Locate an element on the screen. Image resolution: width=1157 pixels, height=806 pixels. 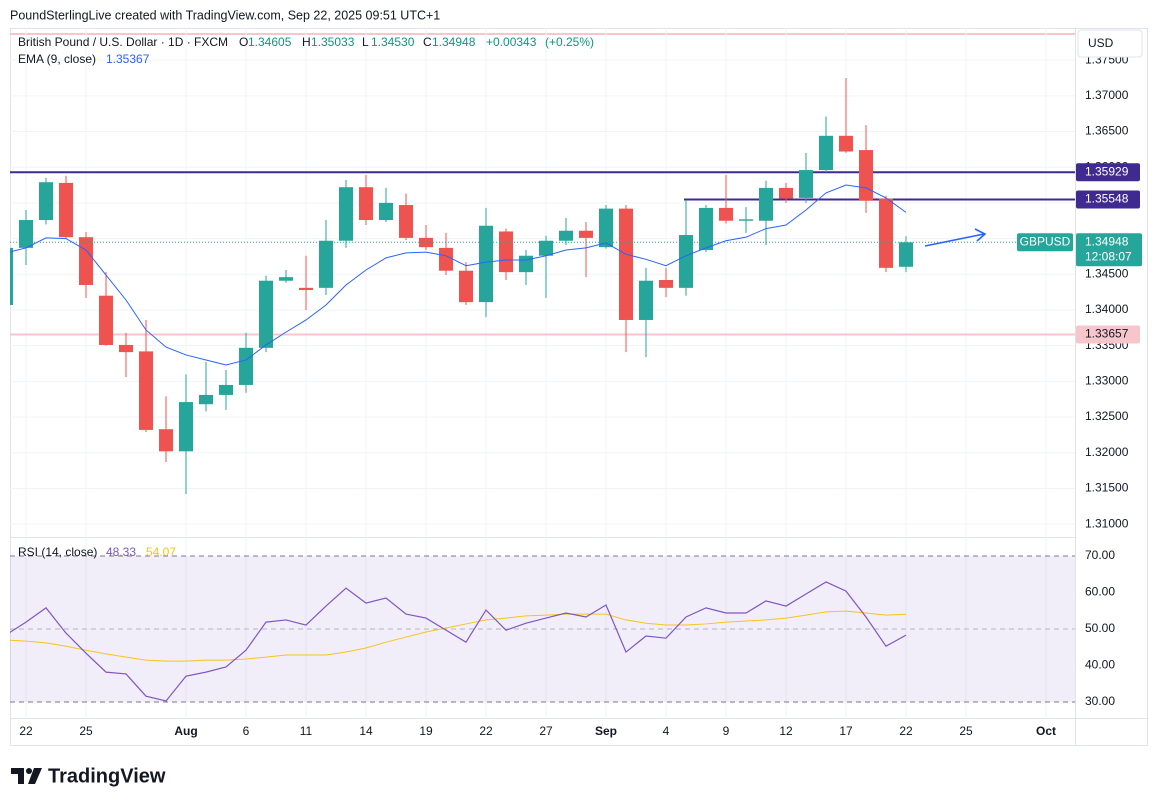
x-tick-label: 4 is located at coordinates (666, 731).